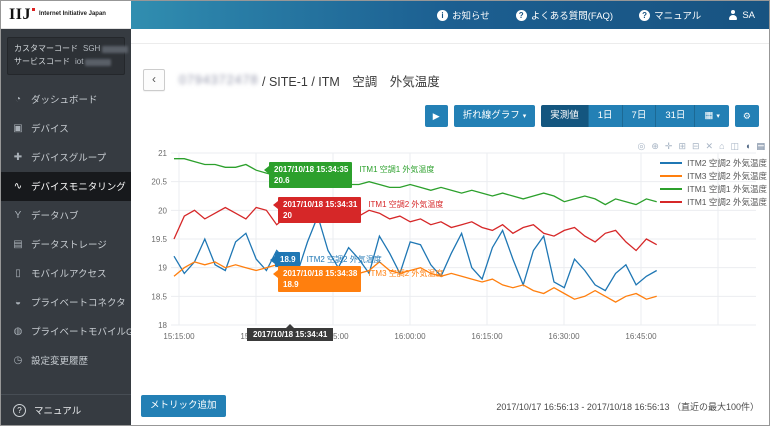 The width and height of the screenshot is (770, 426). Describe the element at coordinates (154, 80) in the screenshot. I see `back-button: ‹` at that location.